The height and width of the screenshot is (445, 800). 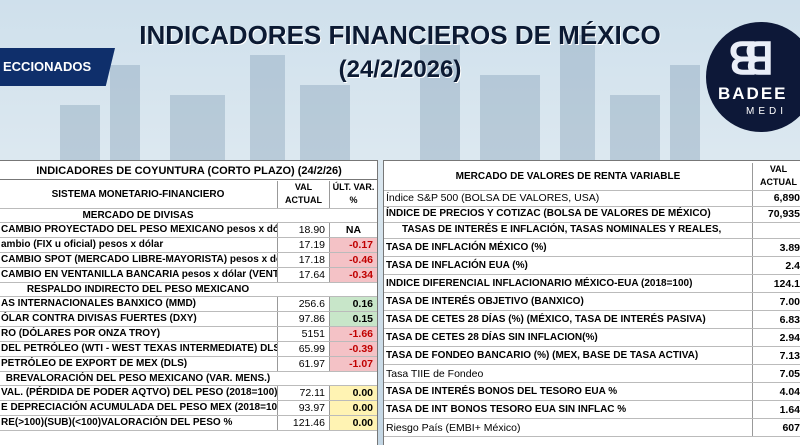 I want to click on logo-name: BADEE, so click(x=753, y=93).